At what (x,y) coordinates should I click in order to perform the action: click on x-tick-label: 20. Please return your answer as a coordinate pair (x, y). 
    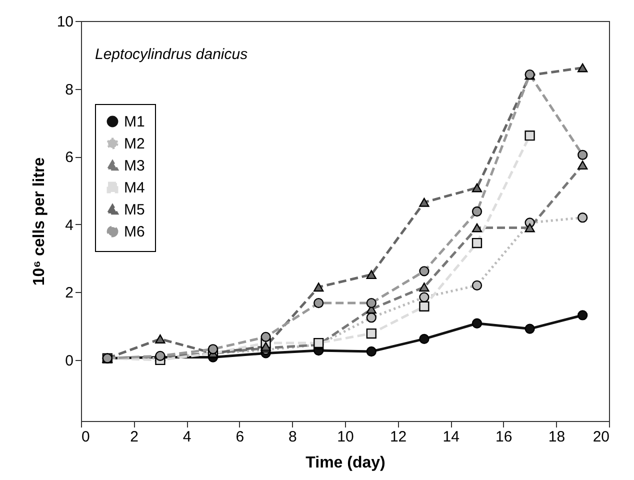
    Looking at the image, I should click on (601, 437).